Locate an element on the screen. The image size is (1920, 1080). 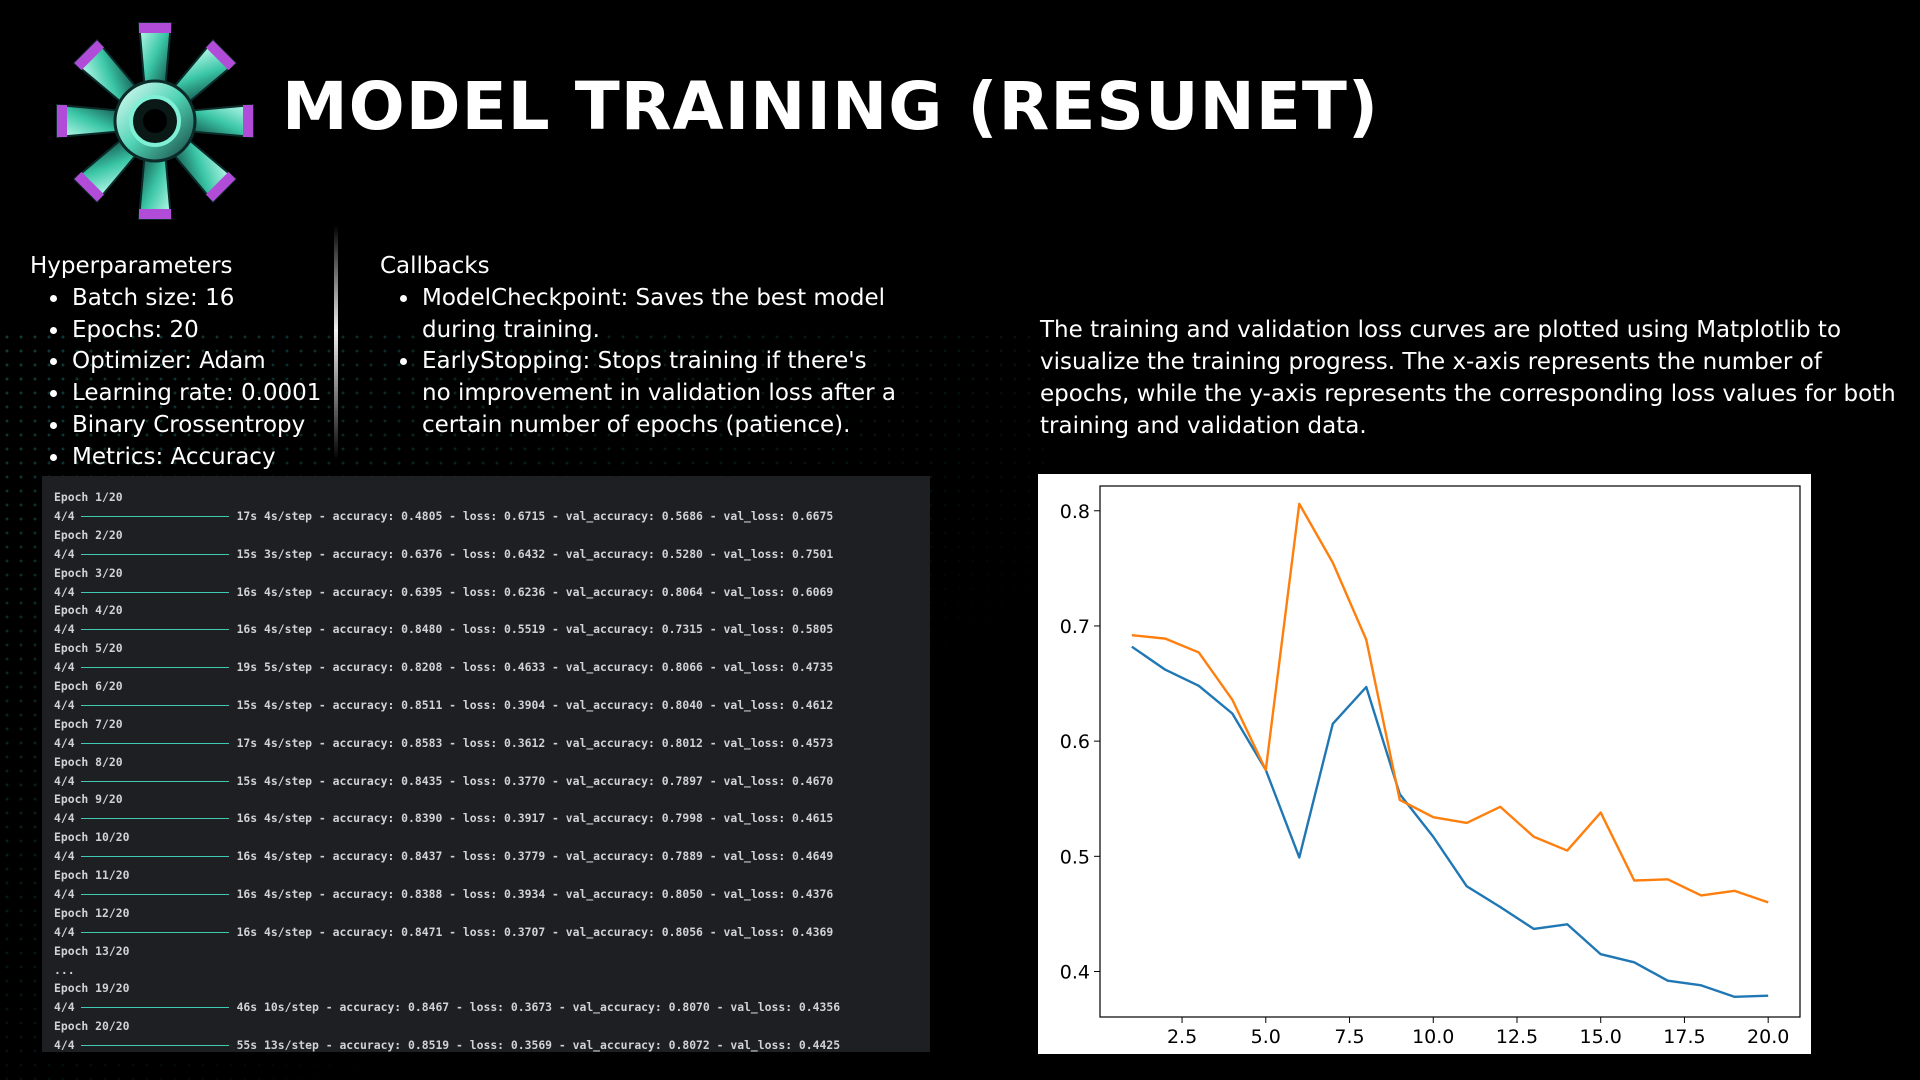
log-epoch-line: Epoch 9/20 is located at coordinates (88, 799).